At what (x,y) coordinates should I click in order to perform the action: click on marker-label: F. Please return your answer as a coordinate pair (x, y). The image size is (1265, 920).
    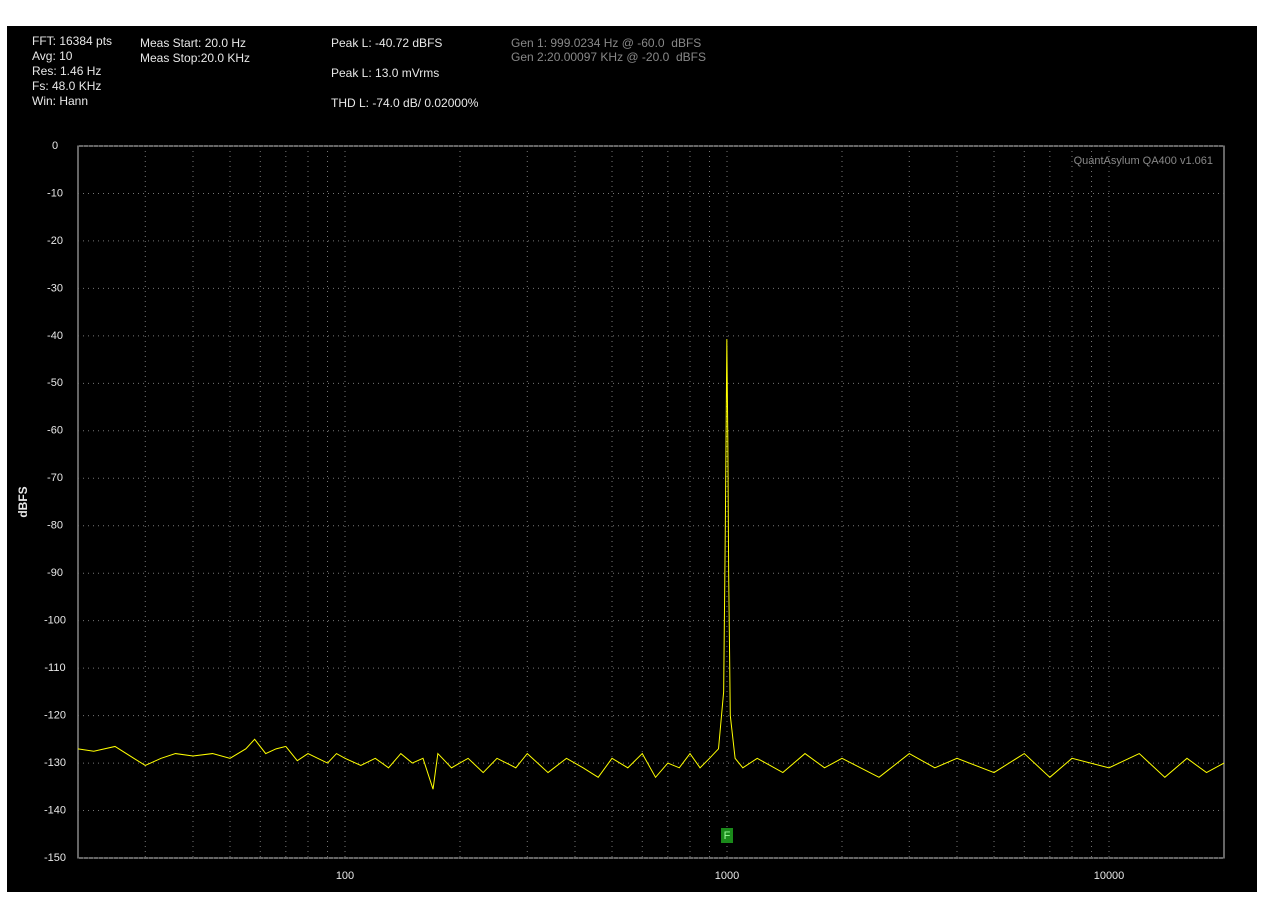
    Looking at the image, I should click on (727, 836).